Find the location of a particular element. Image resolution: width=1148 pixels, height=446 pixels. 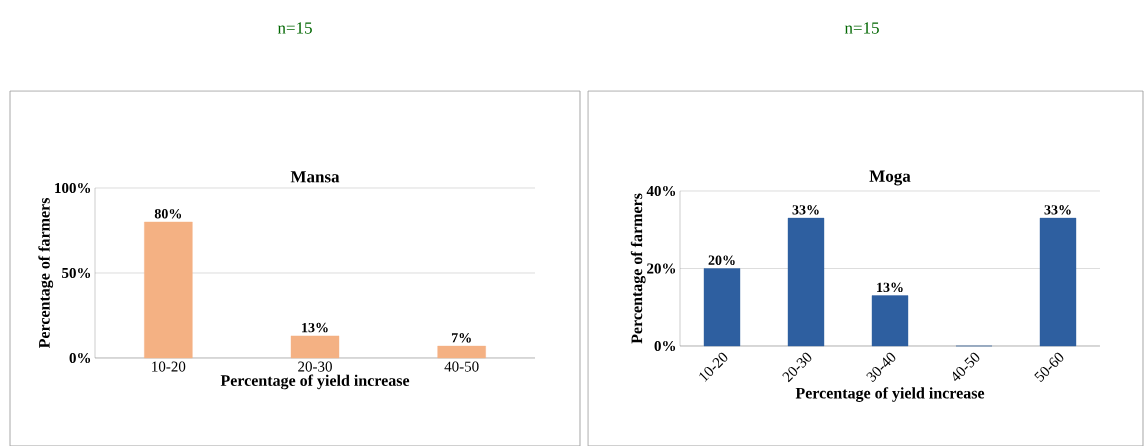

y-tick-label: 50% is located at coordinates (76, 273).